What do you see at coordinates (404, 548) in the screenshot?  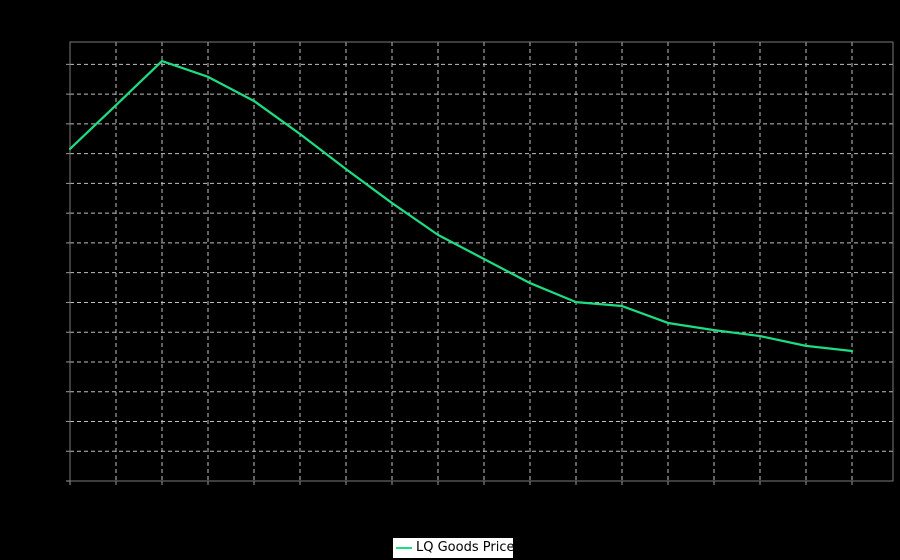 I see `legend-line-sample` at bounding box center [404, 548].